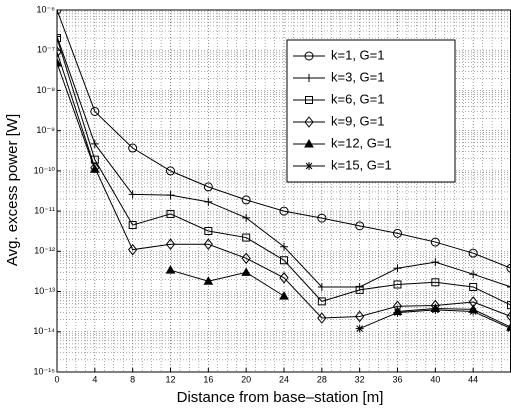 This screenshot has width=511, height=411. What do you see at coordinates (357, 76) in the screenshot?
I see `legend-label: k=3, G=1` at bounding box center [357, 76].